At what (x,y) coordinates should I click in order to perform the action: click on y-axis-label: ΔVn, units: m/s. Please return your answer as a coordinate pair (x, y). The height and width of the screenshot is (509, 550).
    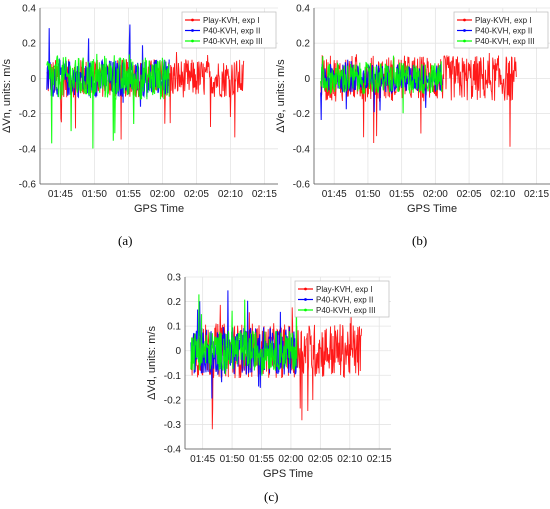
    Looking at the image, I should click on (7, 96).